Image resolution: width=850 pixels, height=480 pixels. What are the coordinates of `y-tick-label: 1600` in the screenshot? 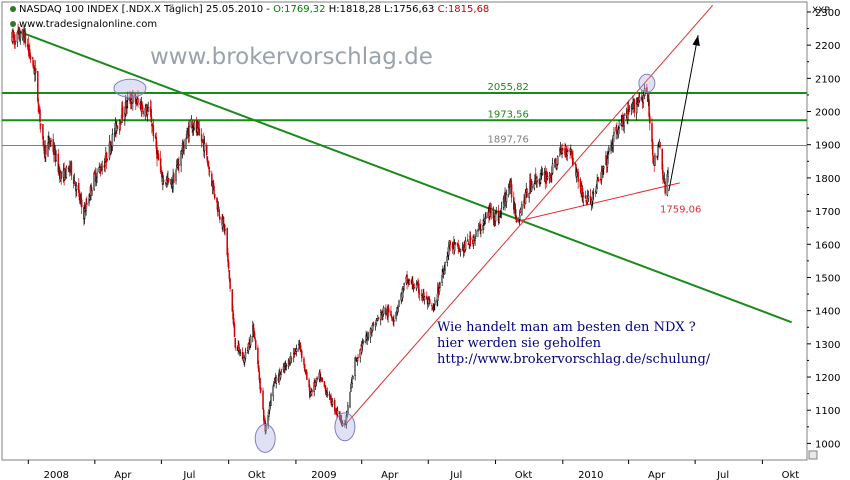 It's located at (827, 245).